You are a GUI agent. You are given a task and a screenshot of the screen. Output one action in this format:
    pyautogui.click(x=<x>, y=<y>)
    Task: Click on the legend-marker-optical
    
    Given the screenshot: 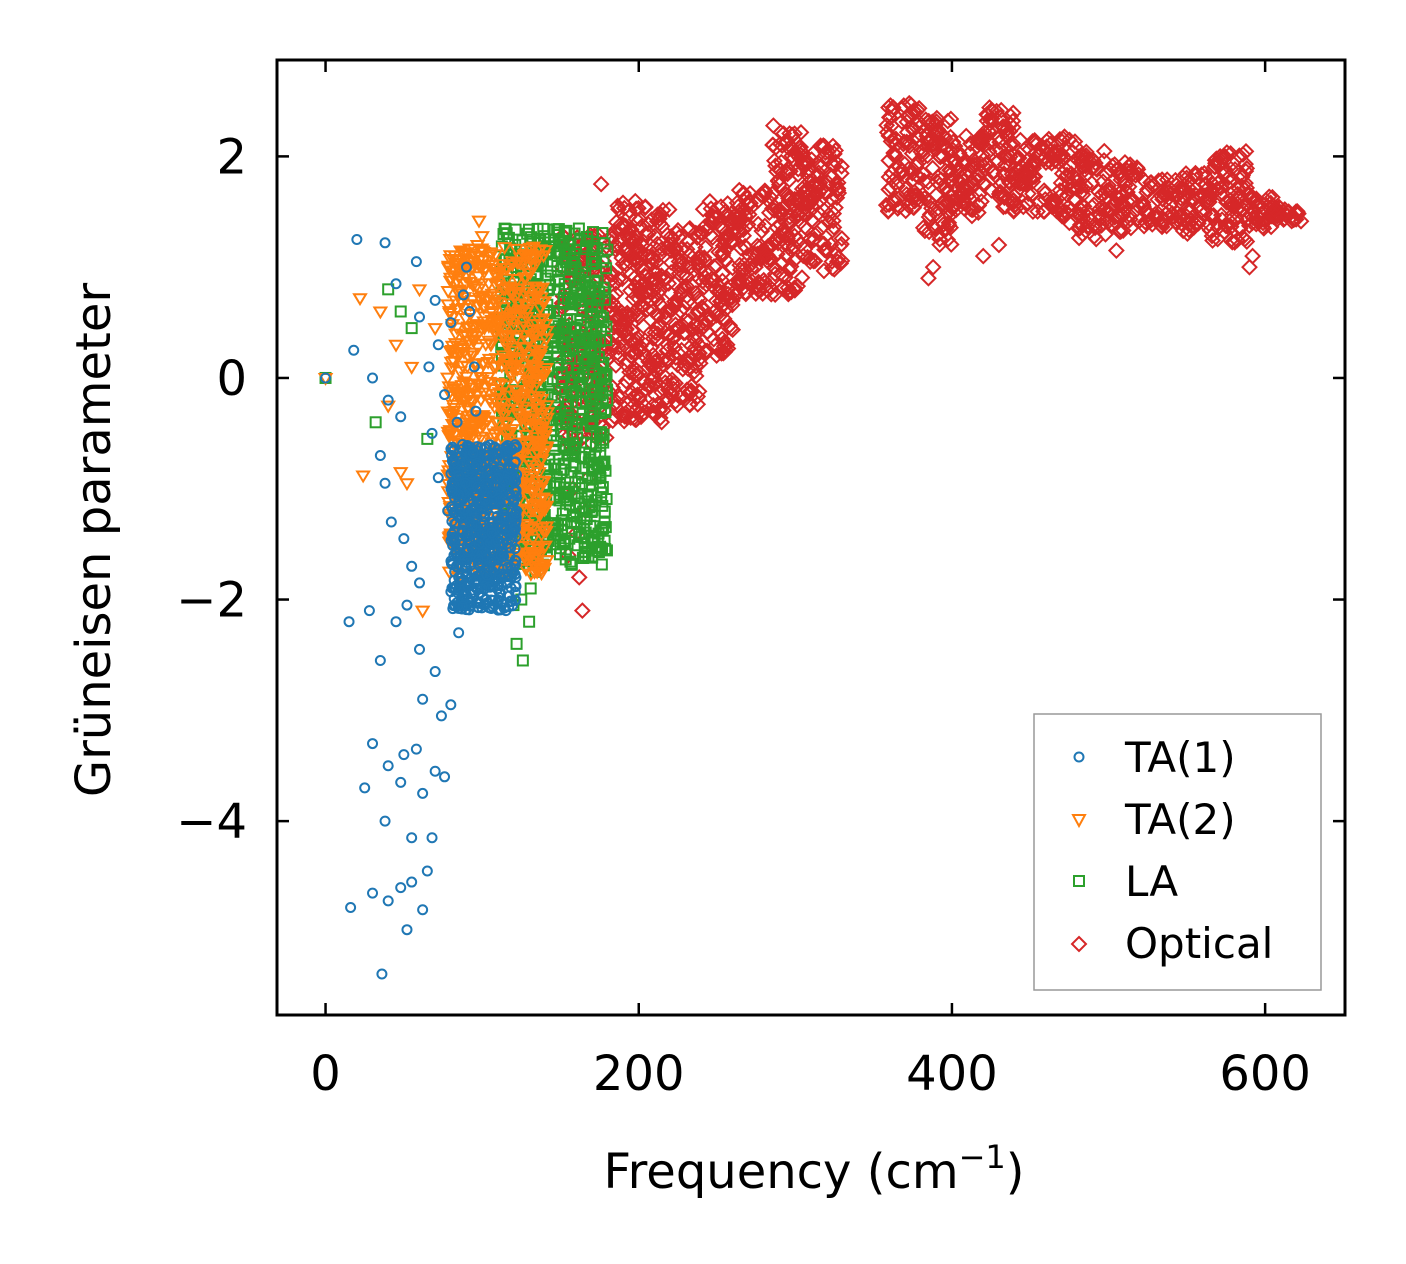 What is the action you would take?
    pyautogui.click(x=1079, y=944)
    